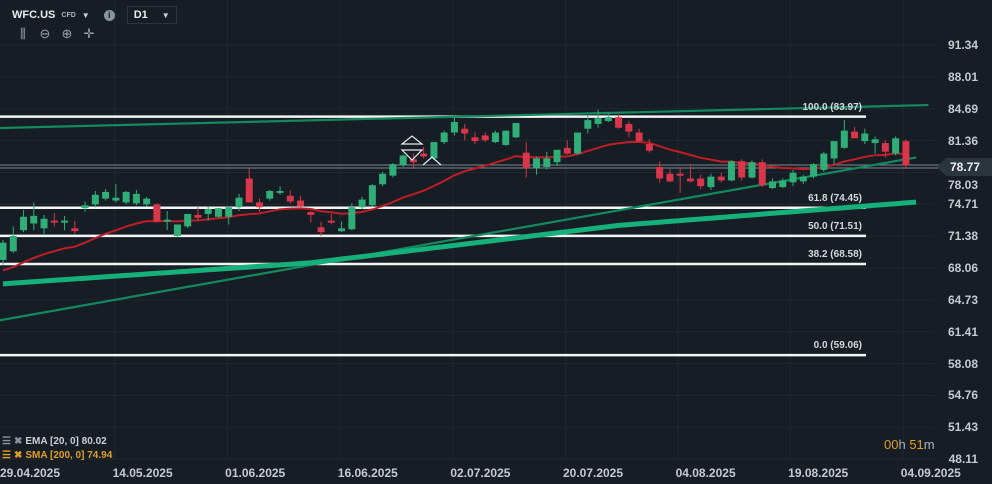  Describe the element at coordinates (85, 15) in the screenshot. I see `symbol-dropdown-icon: ▼` at that location.